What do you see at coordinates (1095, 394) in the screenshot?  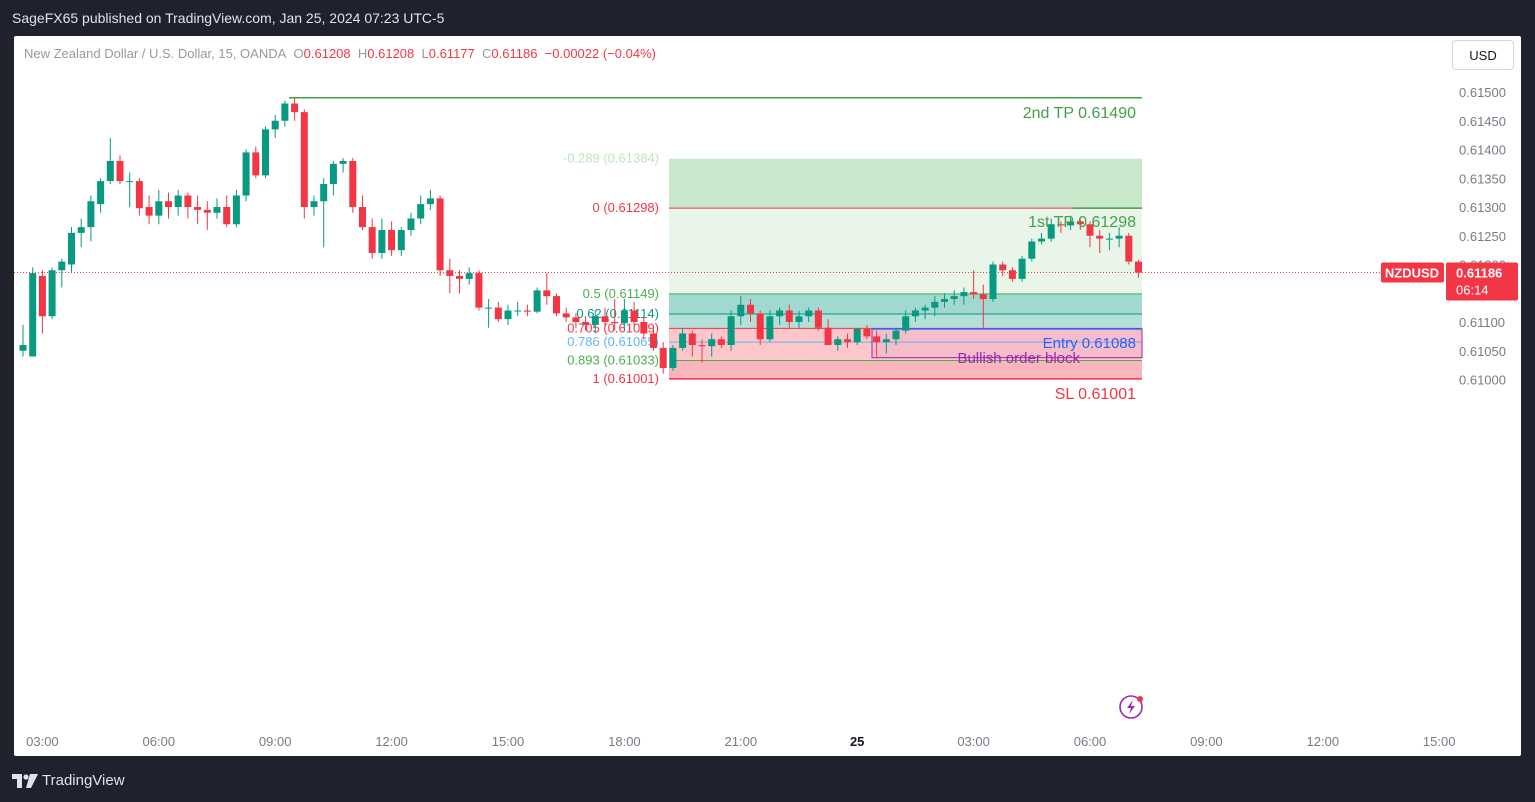 I see `sl-label: SL 0.61001` at bounding box center [1095, 394].